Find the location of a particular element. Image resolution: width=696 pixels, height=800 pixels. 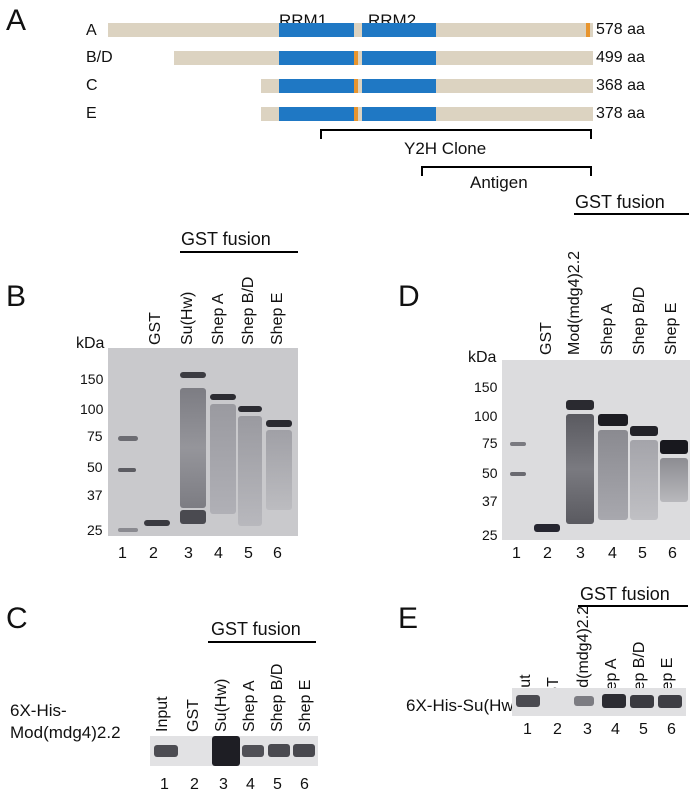

panel-d-group-line is located at coordinates (631, 214).